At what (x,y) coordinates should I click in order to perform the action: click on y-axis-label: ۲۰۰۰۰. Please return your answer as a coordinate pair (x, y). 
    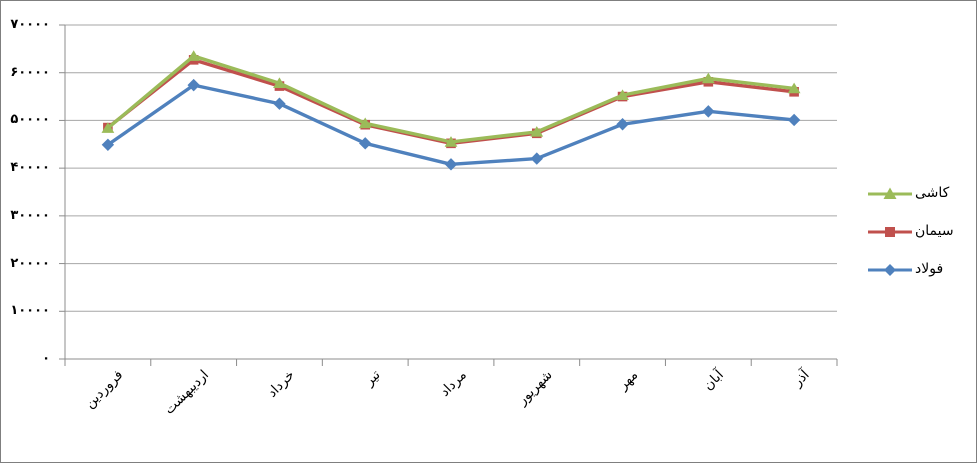
    Looking at the image, I should click on (30, 263).